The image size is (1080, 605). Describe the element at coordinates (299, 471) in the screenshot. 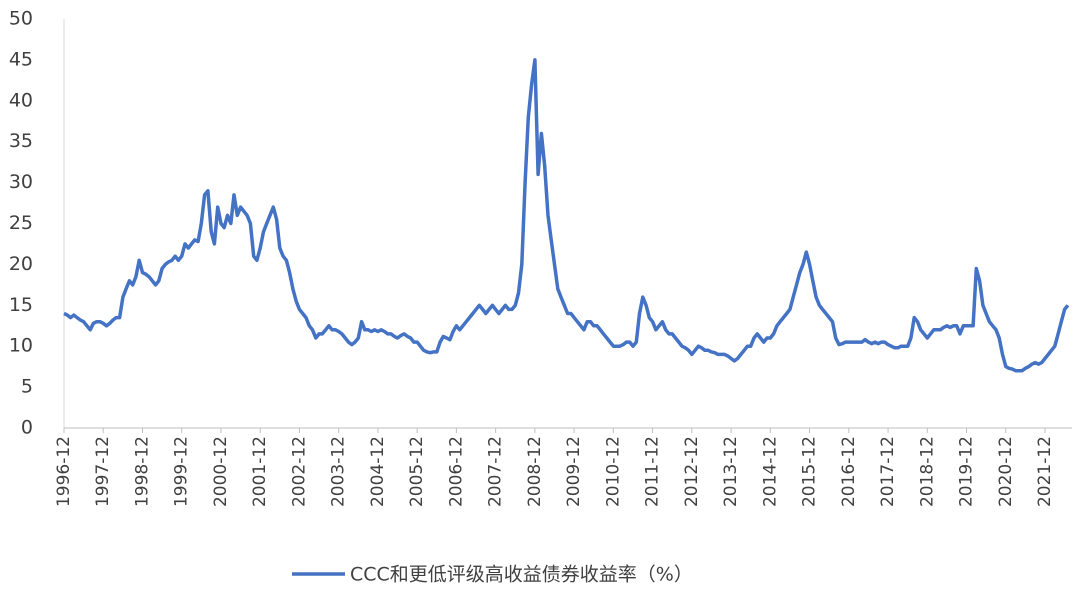

I see `x-tick-label: 2002-12` at that location.